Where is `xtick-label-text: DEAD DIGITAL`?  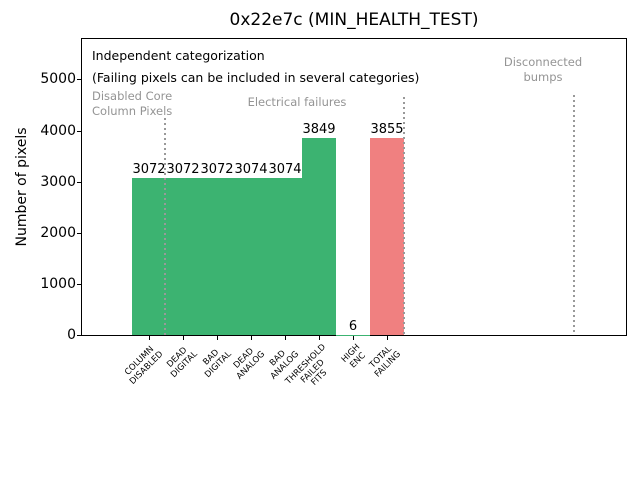
xtick-label-text: DEAD DIGITAL is located at coordinates (182, 362).